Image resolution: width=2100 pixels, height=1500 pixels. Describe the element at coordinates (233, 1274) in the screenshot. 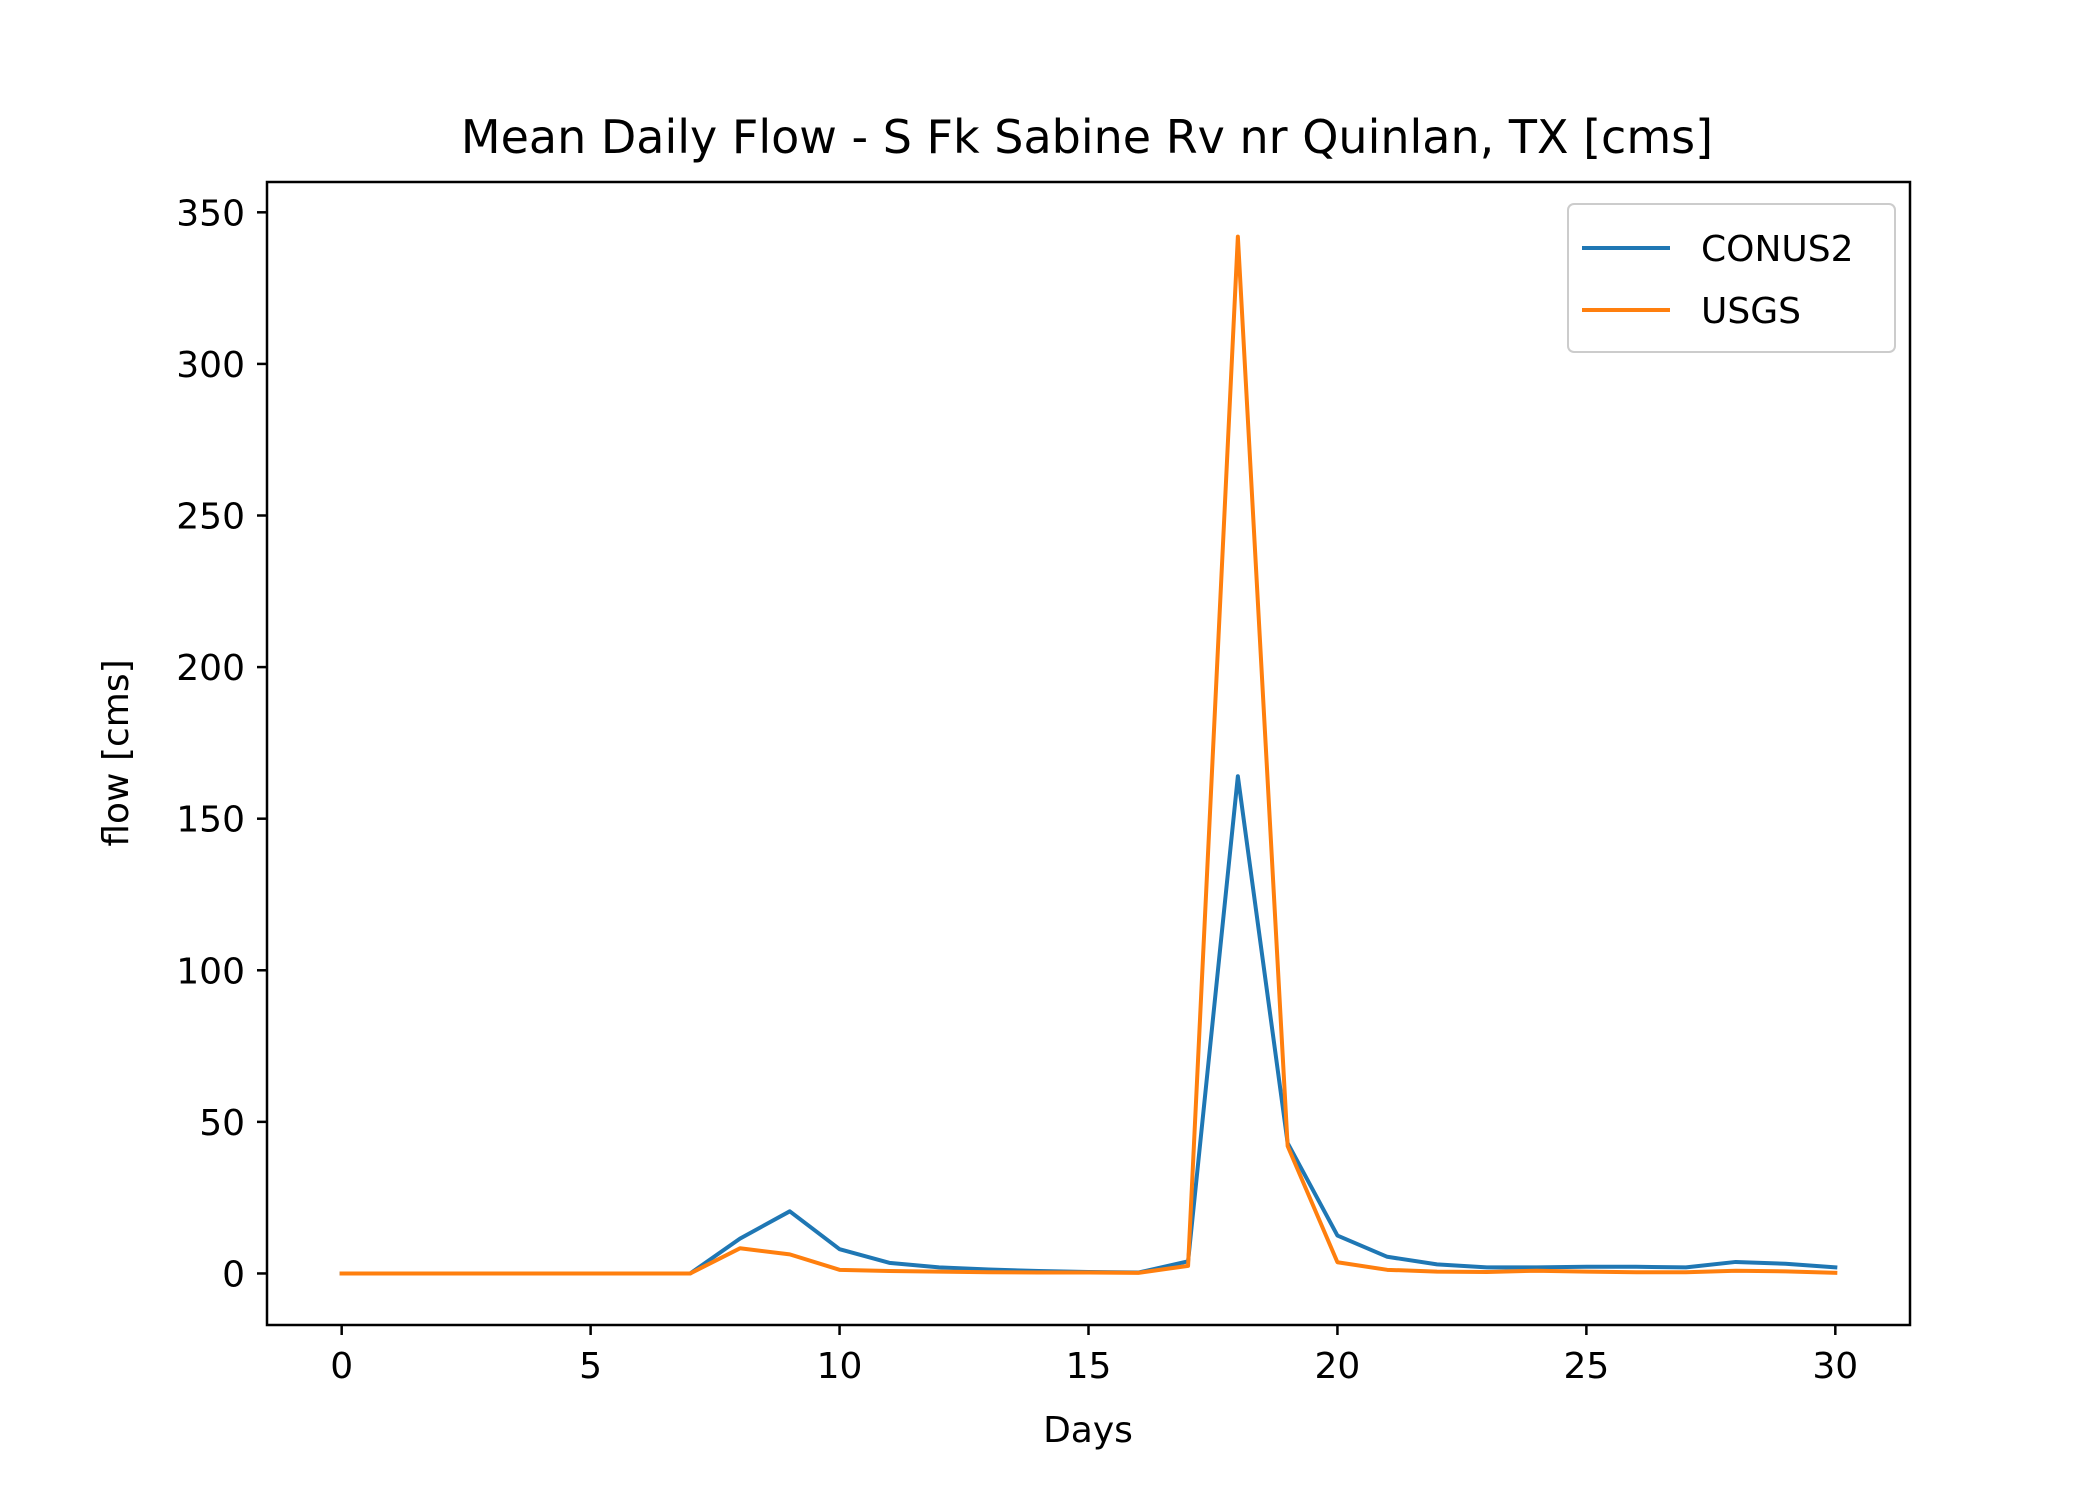

I see `y-tick-label: 0` at that location.